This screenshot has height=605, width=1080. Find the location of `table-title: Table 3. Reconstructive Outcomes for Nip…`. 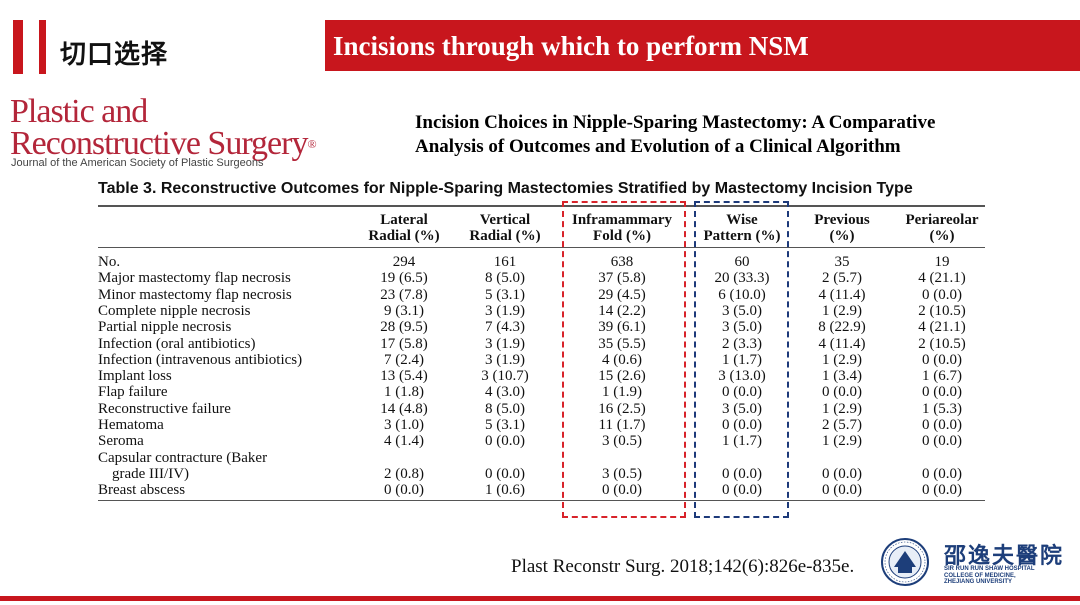

table-title: Table 3. Reconstructive Outcomes for Nip… is located at coordinates (505, 188).